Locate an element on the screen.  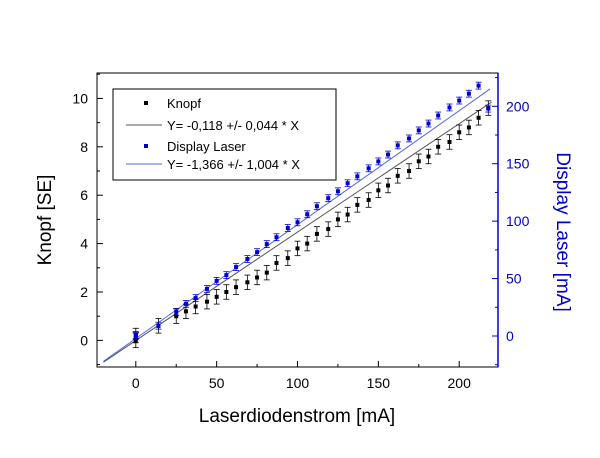
legend-label-knopf-fit: Y= -0,118 +/- 0,044 * X is located at coordinates (233, 125).